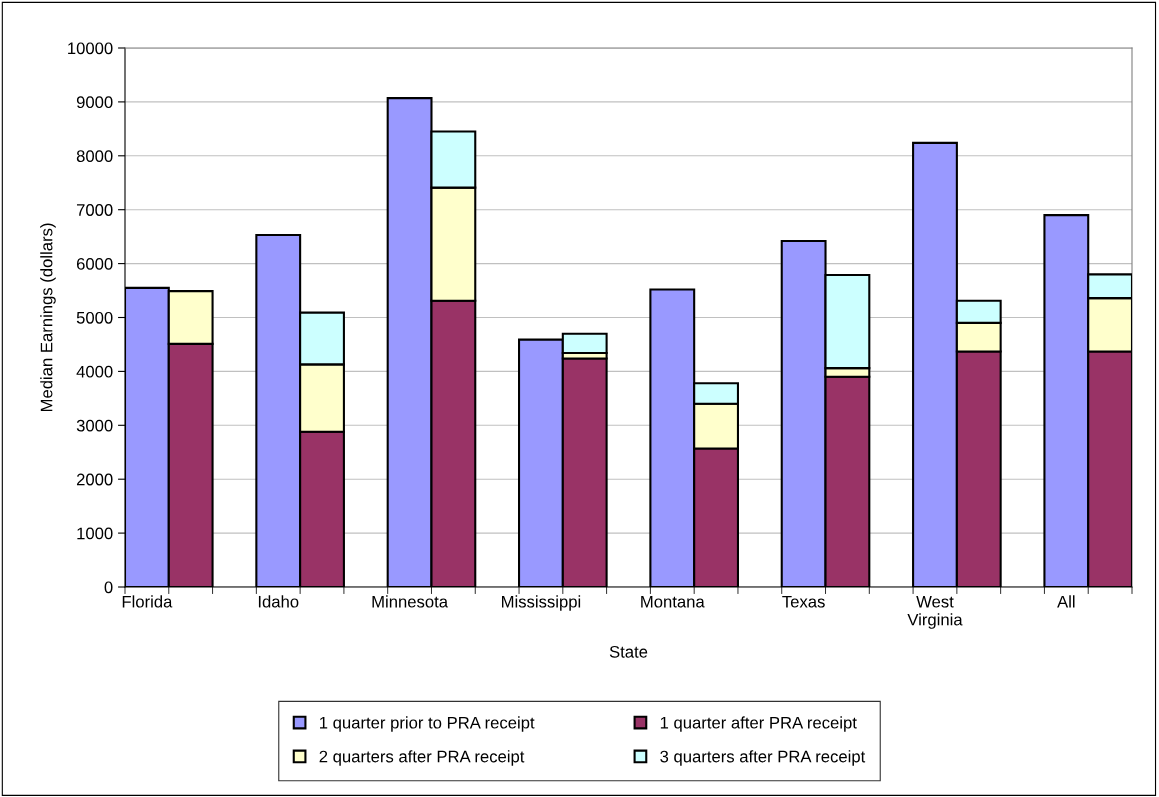 The height and width of the screenshot is (797, 1159). Describe the element at coordinates (108, 587) in the screenshot. I see `y-tick-label: 0` at that location.